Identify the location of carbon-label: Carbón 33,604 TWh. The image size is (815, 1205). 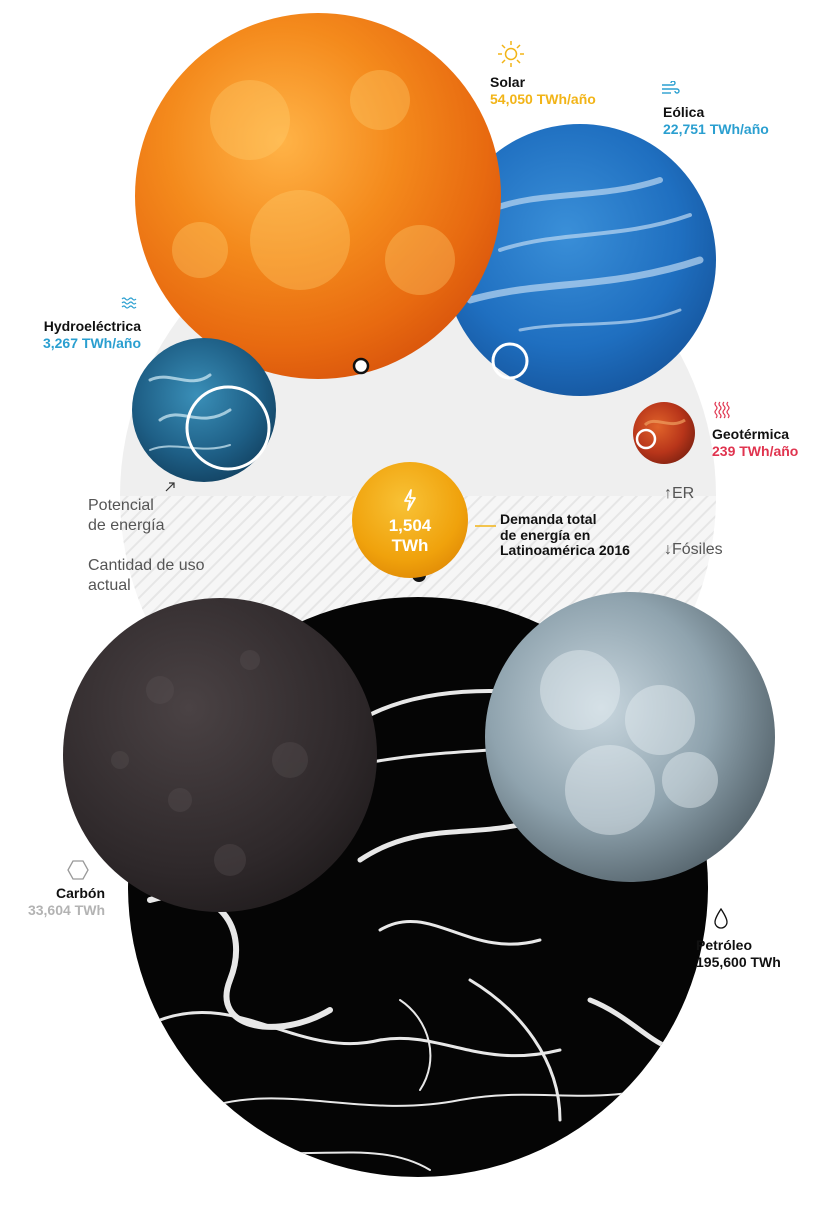
(66, 902).